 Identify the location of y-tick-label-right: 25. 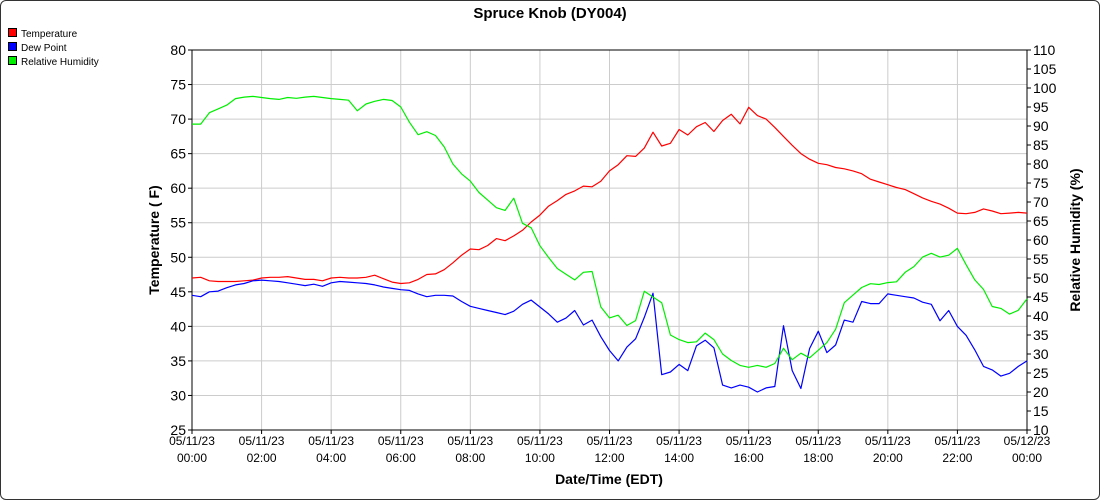
(1041, 373).